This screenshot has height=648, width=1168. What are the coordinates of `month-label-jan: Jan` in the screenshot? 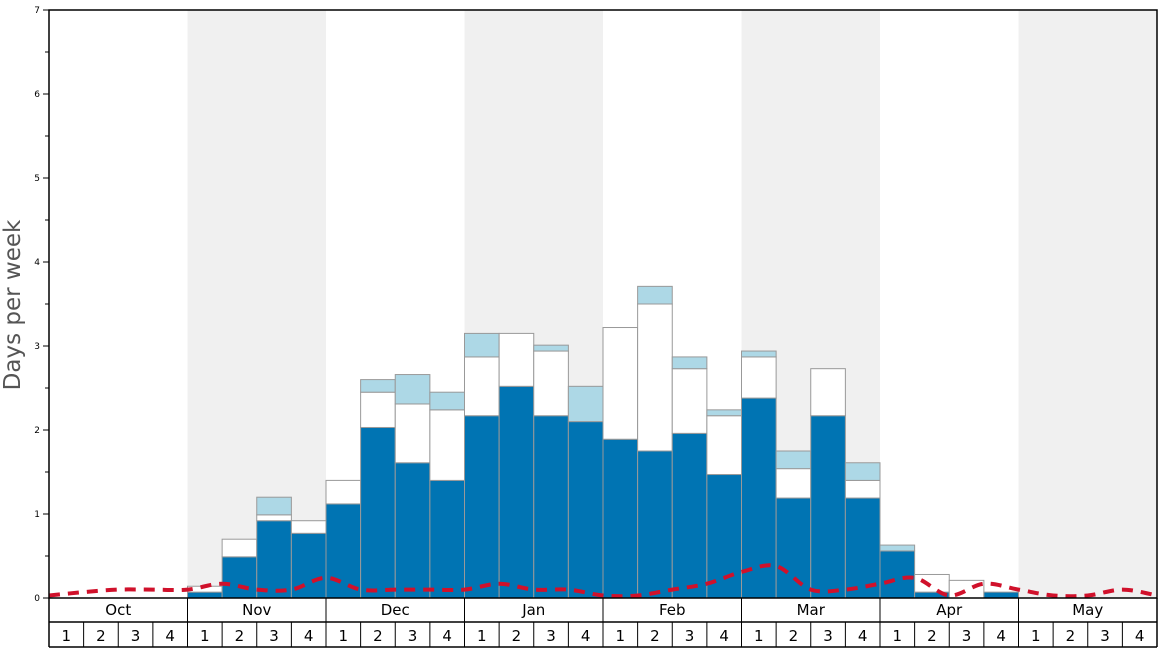 It's located at (533, 610).